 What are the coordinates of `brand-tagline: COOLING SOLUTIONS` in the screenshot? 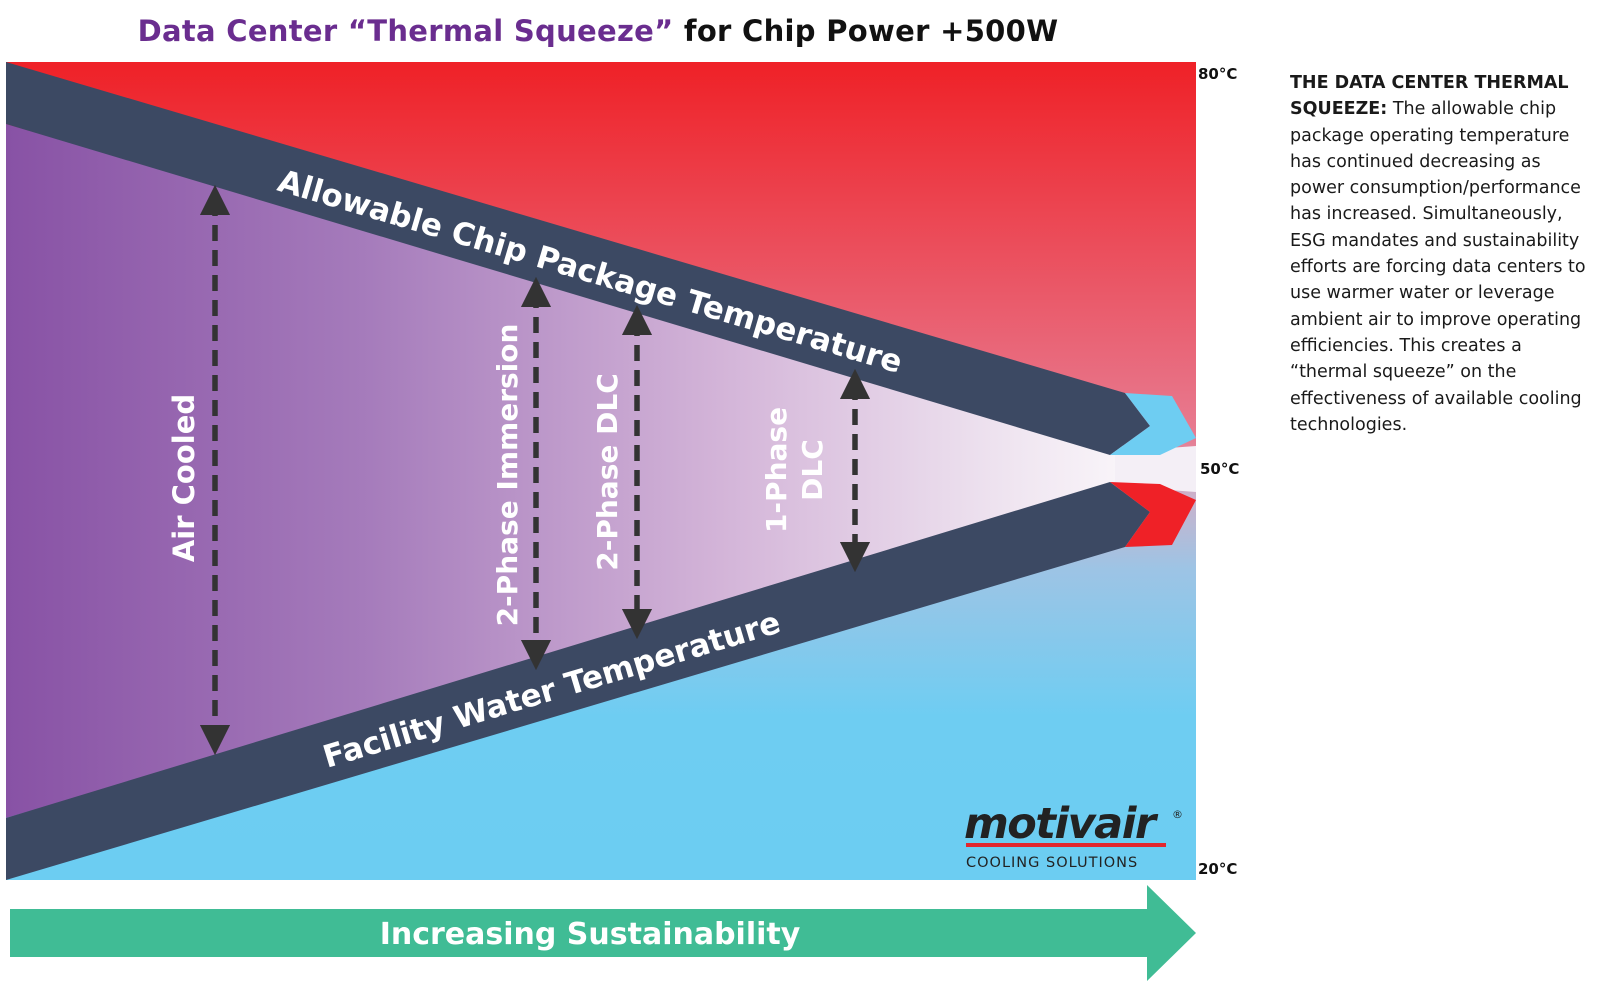 It's located at (1052, 863).